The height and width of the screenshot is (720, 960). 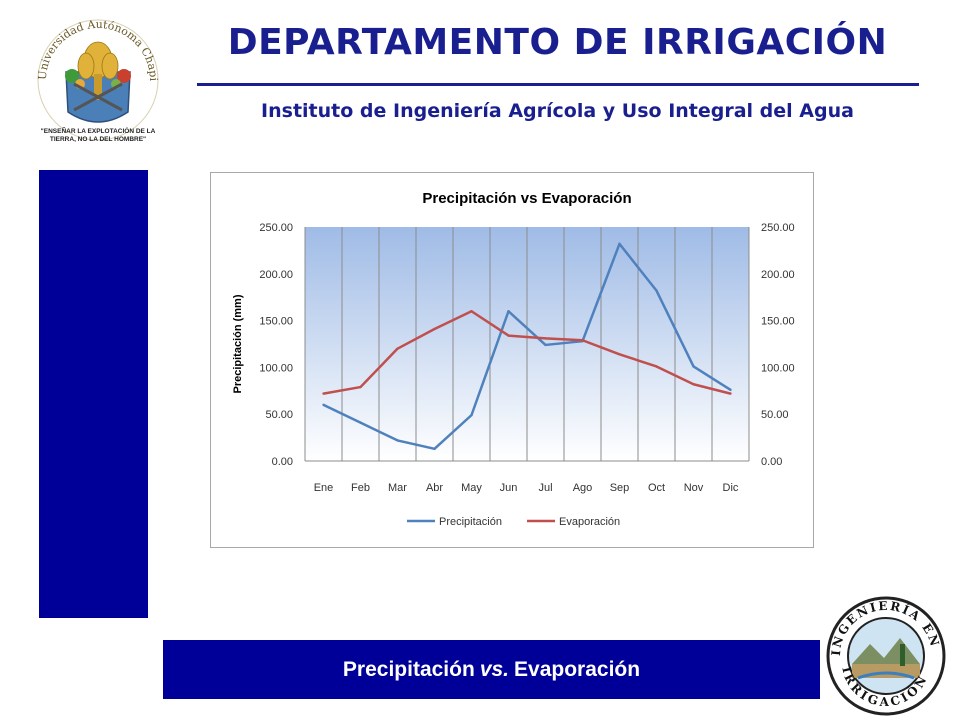 What do you see at coordinates (434, 488) in the screenshot?
I see `x-tick-label: Abr` at bounding box center [434, 488].